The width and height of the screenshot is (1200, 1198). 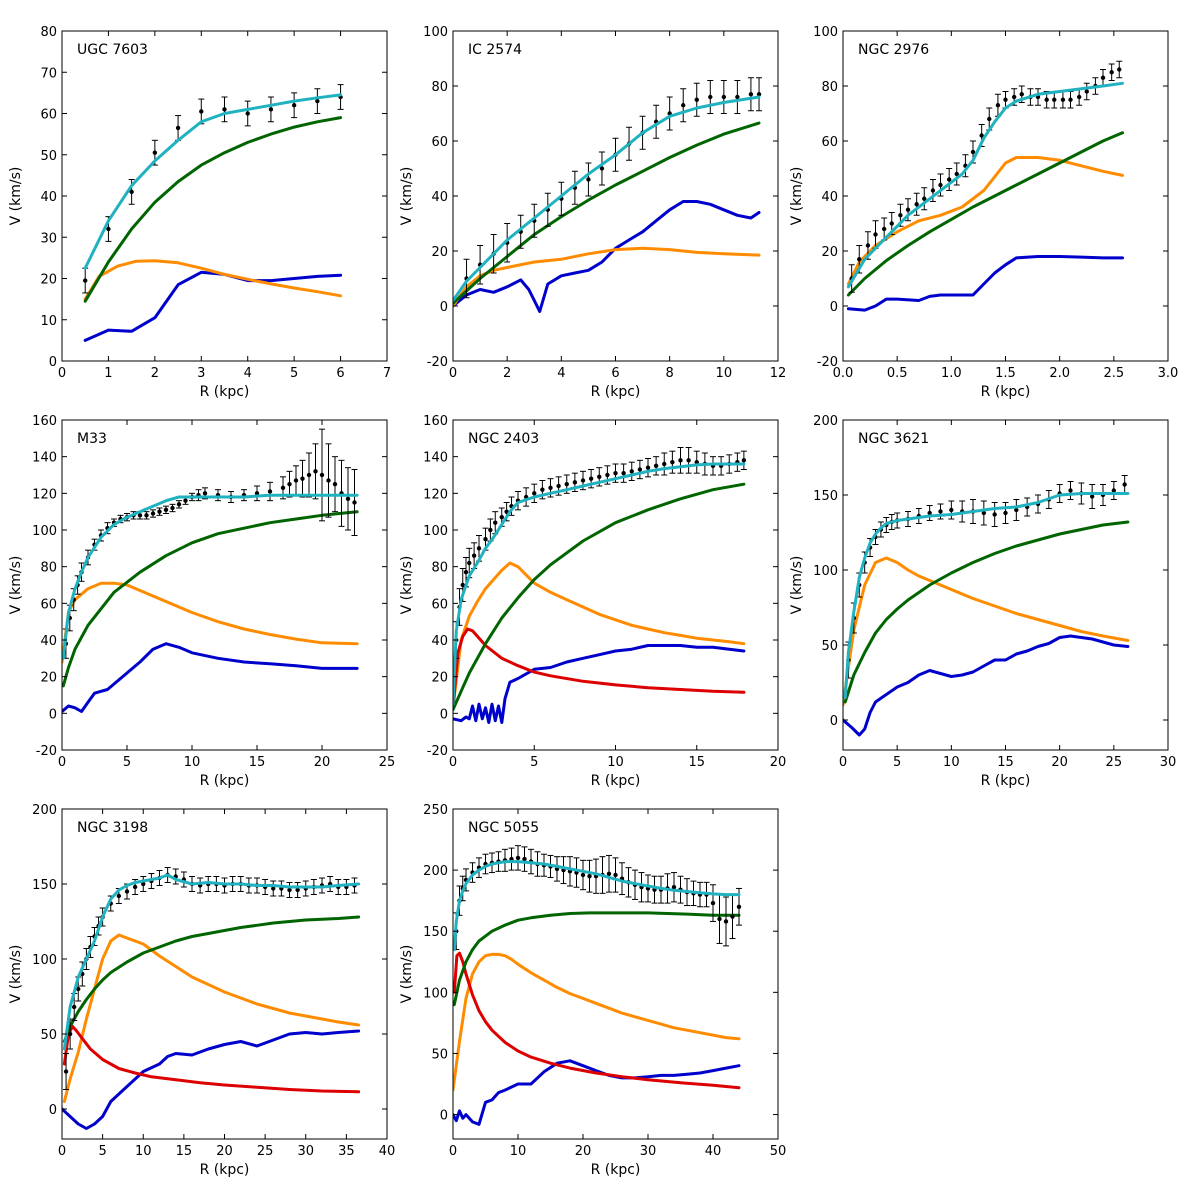 I want to click on y-tick-label: 80, so click(x=48, y=568).